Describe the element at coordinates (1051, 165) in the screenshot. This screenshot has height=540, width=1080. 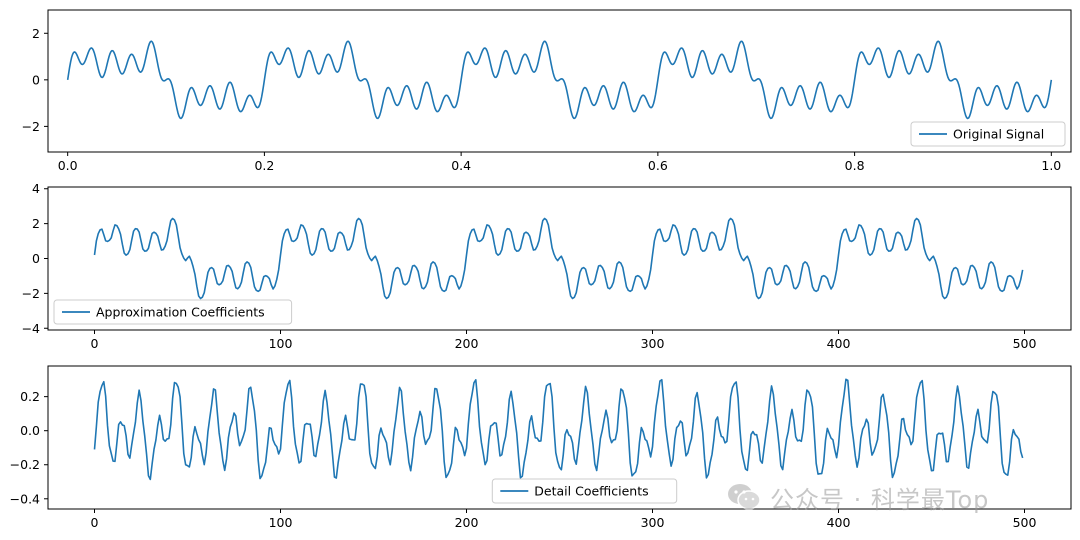
I see `x-tick-label: 1.0` at that location.